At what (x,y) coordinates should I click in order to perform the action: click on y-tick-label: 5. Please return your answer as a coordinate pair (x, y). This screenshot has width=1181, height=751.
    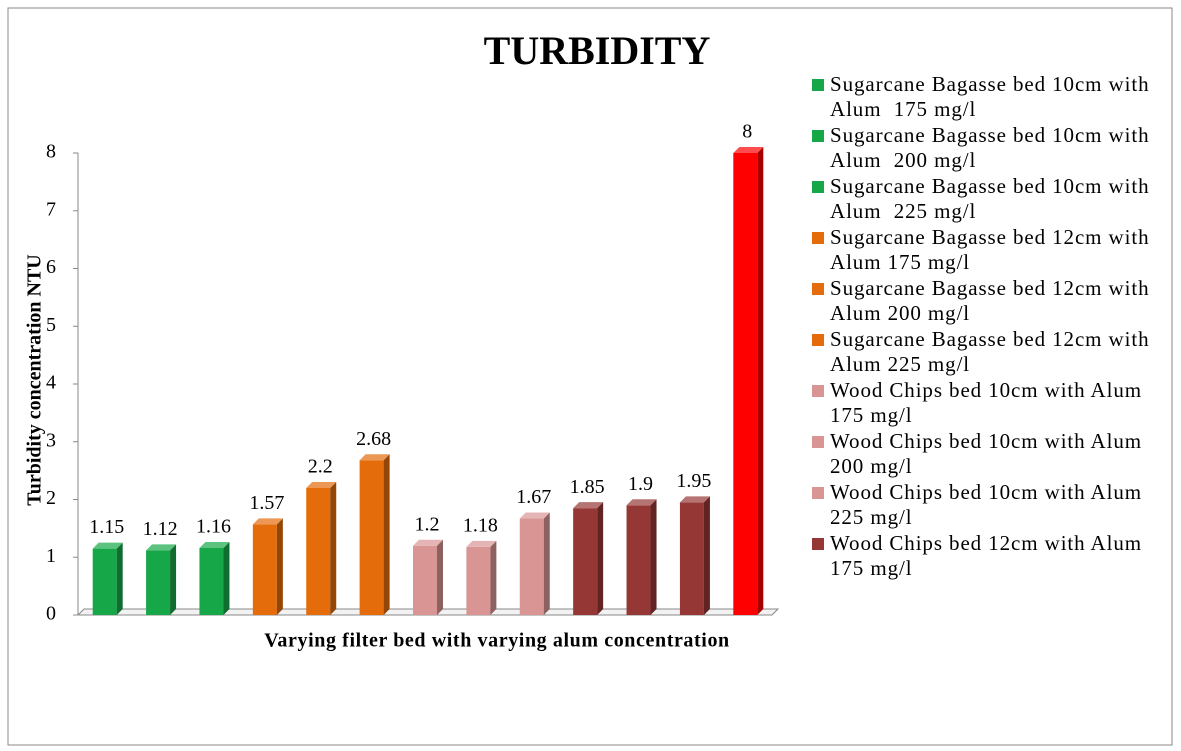
    Looking at the image, I should click on (51, 325).